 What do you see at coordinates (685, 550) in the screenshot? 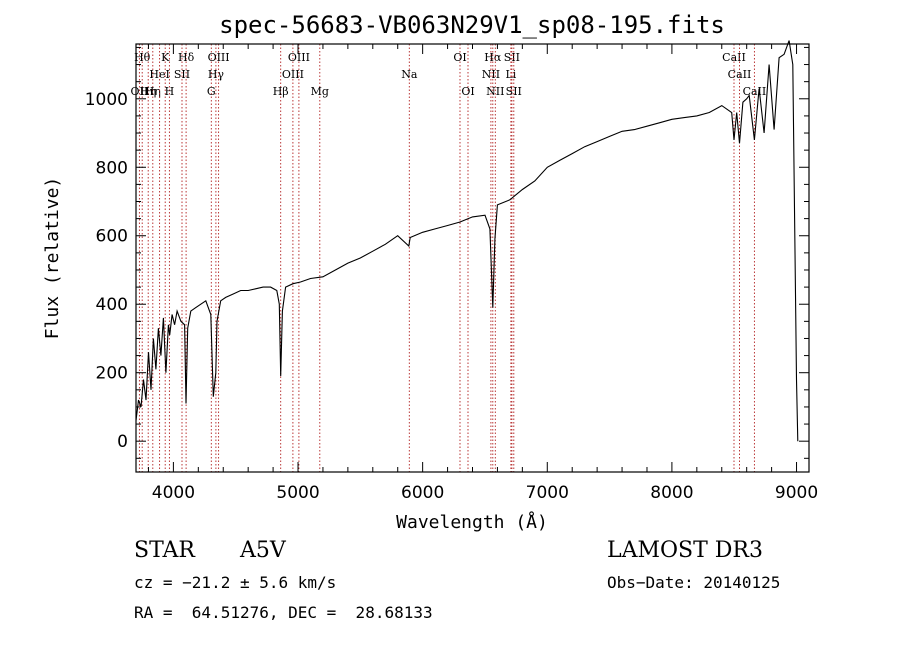
I see `survey-name: LAMOST DR3` at bounding box center [685, 550].